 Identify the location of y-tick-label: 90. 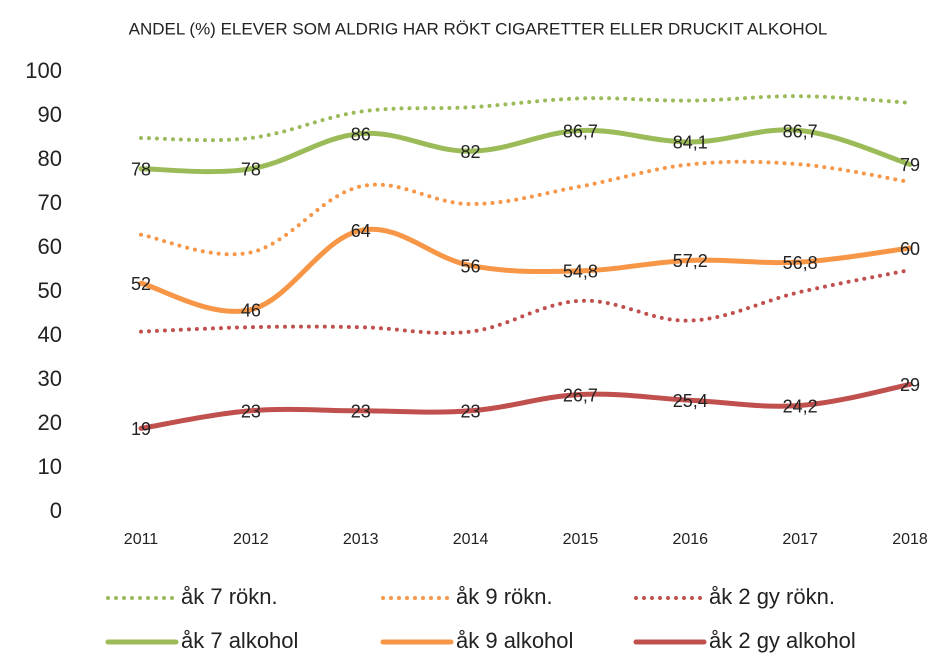
(50, 114).